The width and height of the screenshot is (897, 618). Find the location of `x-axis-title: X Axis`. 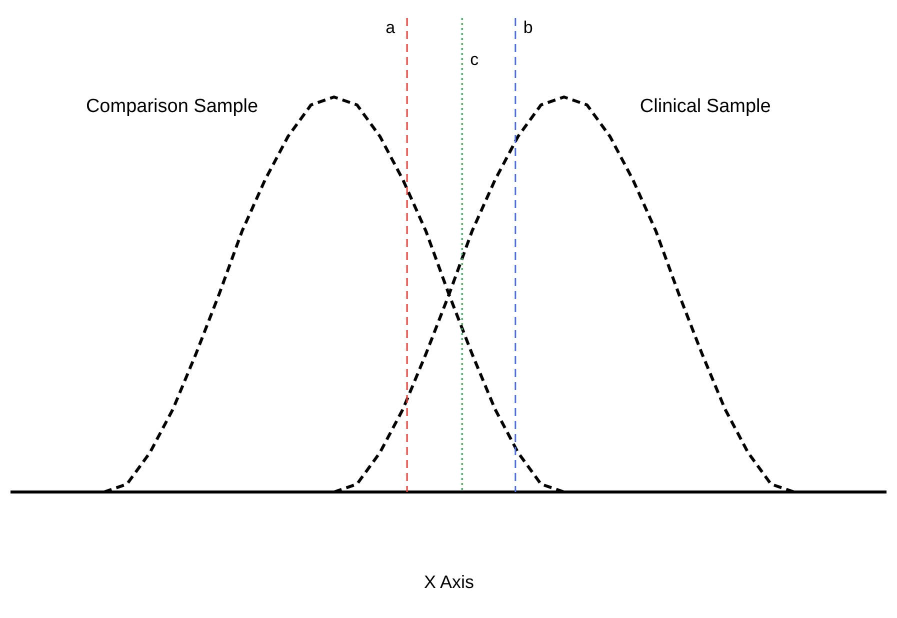

x-axis-title: X Axis is located at coordinates (449, 582).